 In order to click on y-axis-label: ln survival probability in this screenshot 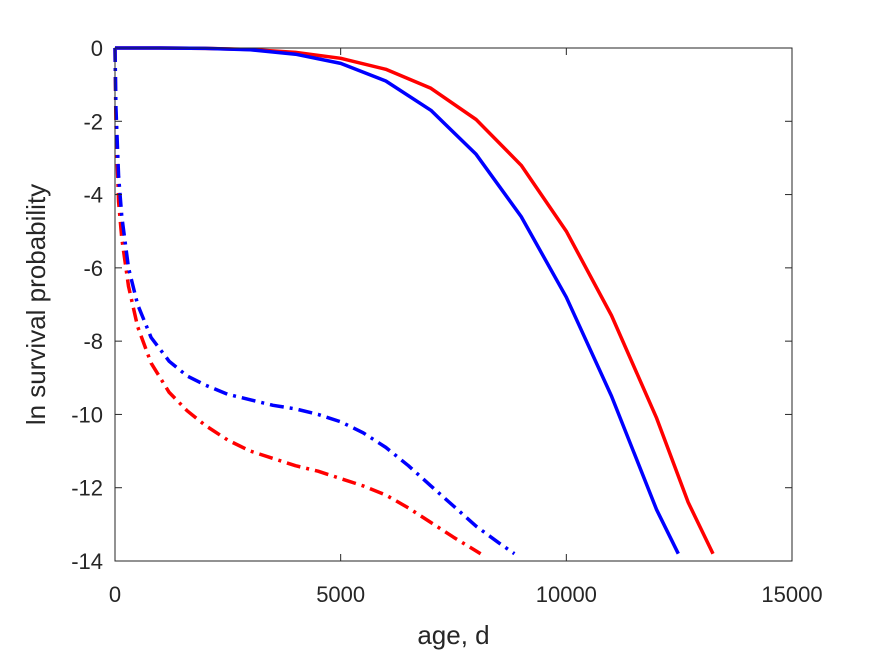, I will do `click(36, 304)`.